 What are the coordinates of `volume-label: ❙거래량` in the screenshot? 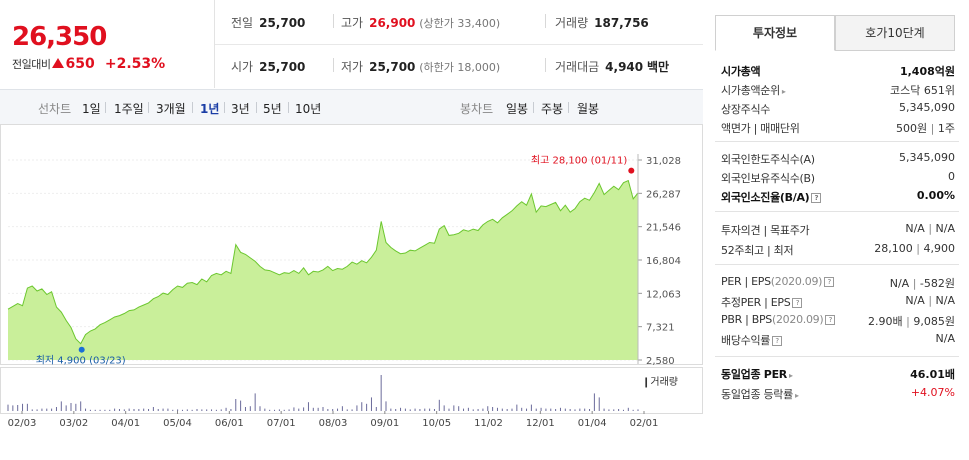 It's located at (660, 382).